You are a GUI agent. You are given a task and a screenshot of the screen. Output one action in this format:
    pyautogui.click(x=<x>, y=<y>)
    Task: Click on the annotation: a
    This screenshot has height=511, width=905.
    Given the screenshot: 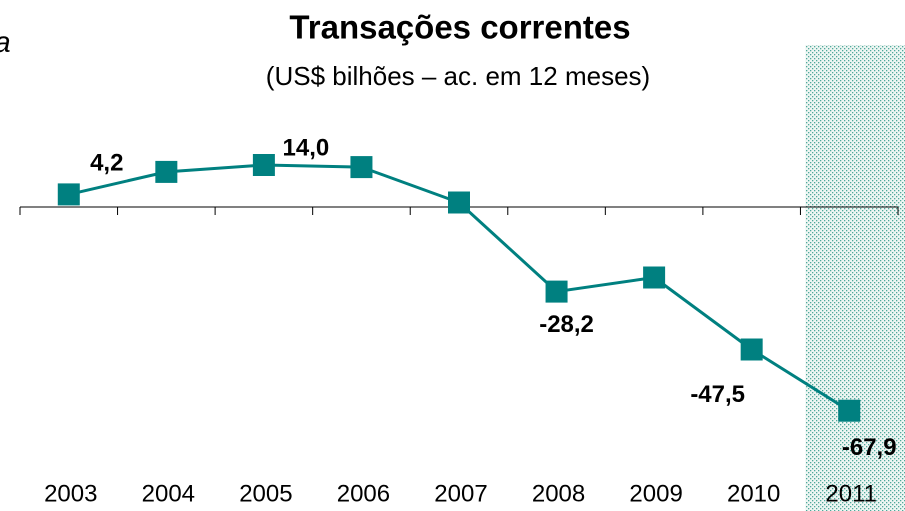 What is the action you would take?
    pyautogui.click(x=5, y=42)
    